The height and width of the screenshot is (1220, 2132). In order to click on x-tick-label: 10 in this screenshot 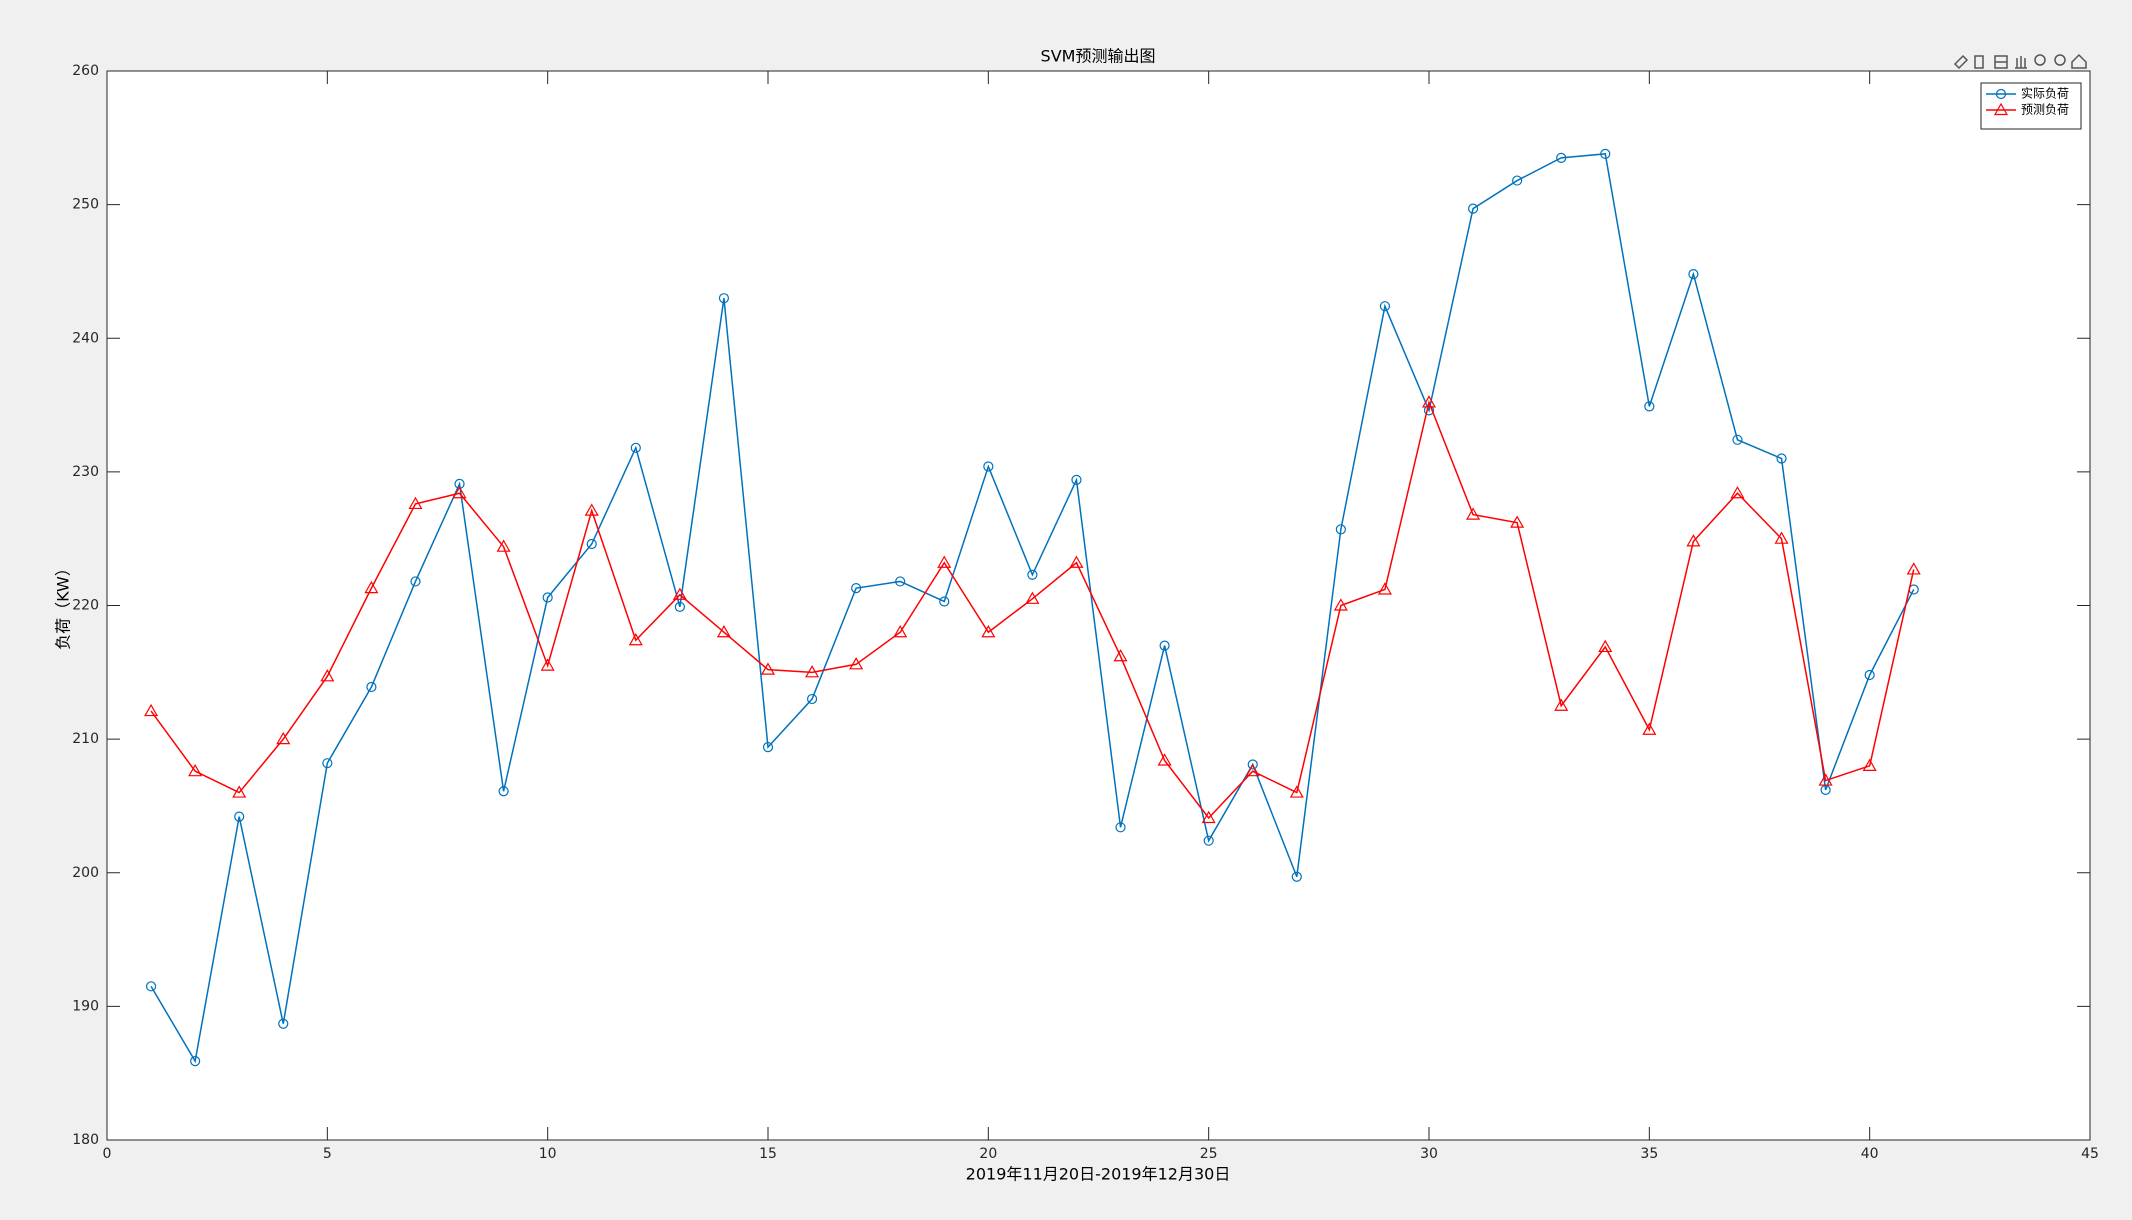, I will do `click(548, 1154)`.